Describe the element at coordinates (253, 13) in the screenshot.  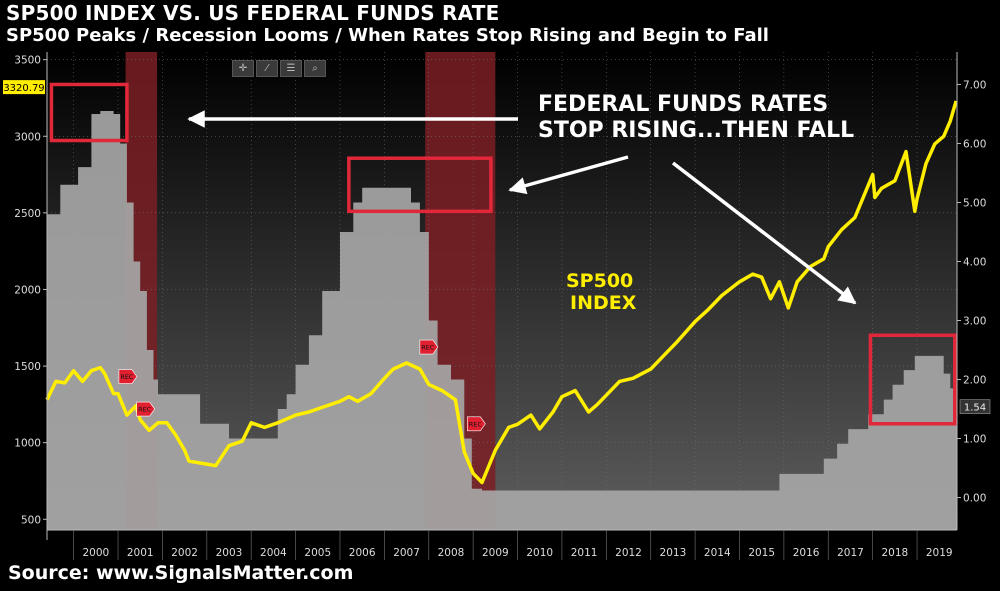
I see `chart-title: SP500 INDEX VS. US FEDERAL FUNDS RATE` at that location.